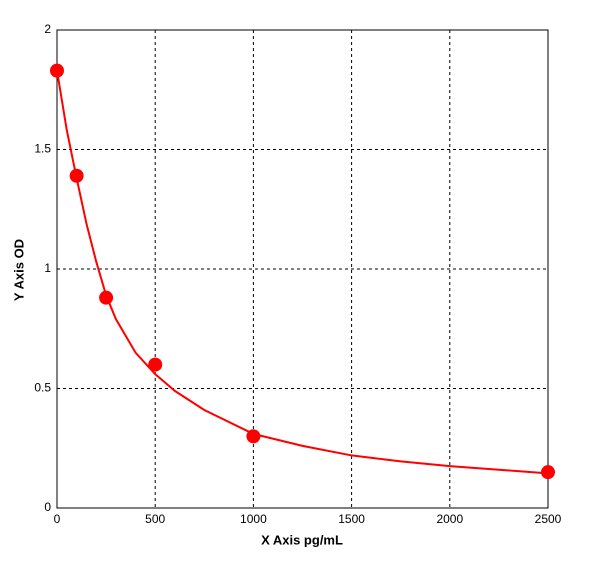 The image size is (600, 565). What do you see at coordinates (18, 270) in the screenshot?
I see `y-axis-label: Y Axis OD` at bounding box center [18, 270].